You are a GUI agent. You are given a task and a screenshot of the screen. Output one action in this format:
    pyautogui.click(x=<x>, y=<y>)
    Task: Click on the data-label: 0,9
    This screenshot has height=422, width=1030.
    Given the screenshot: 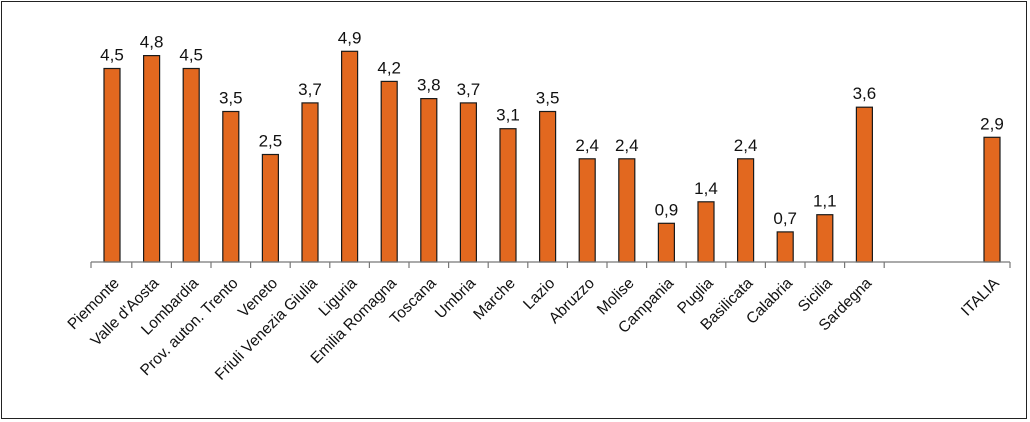 What is the action you would take?
    pyautogui.click(x=667, y=209)
    